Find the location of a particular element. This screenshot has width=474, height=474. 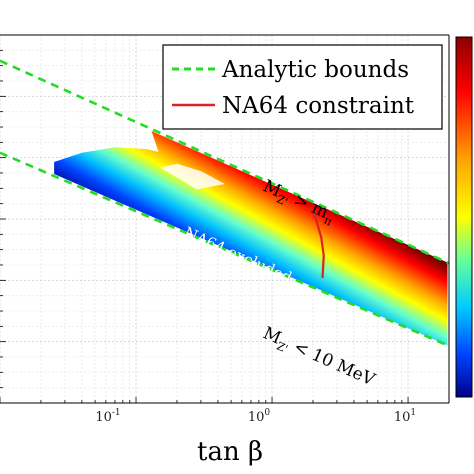

legend-label-na64: NA64 constraint is located at coordinates (318, 106).